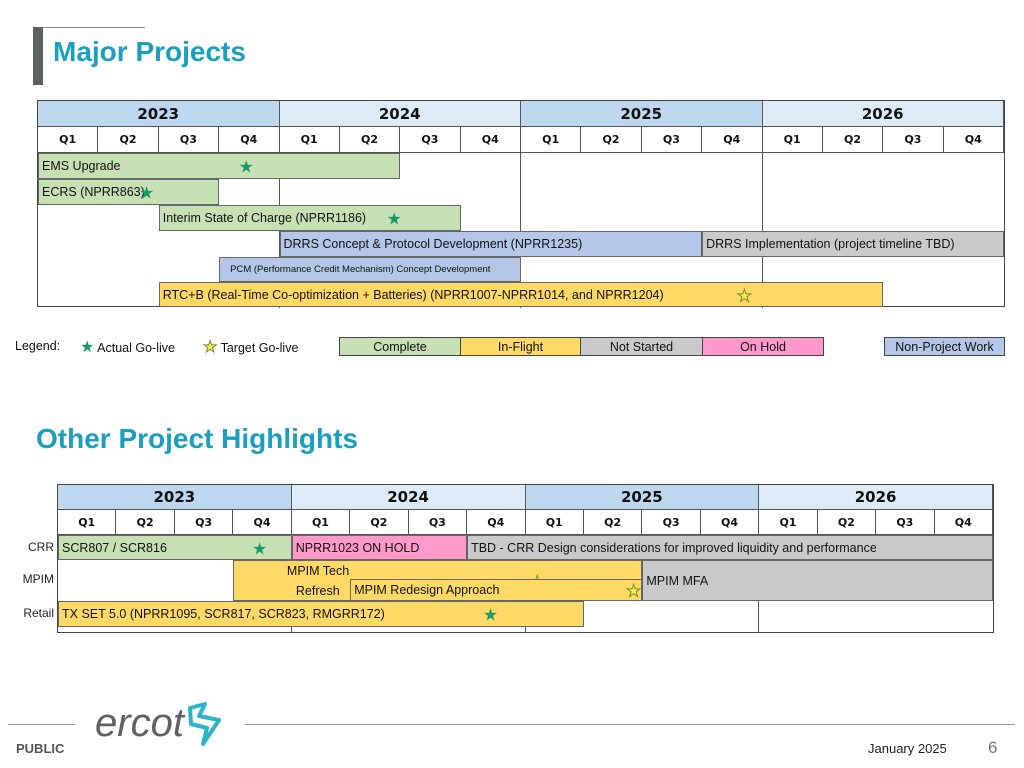 Image resolution: width=1024 pixels, height=768 pixels. Describe the element at coordinates (38, 579) in the screenshot. I see `row-label-mpim: MPIM` at that location.